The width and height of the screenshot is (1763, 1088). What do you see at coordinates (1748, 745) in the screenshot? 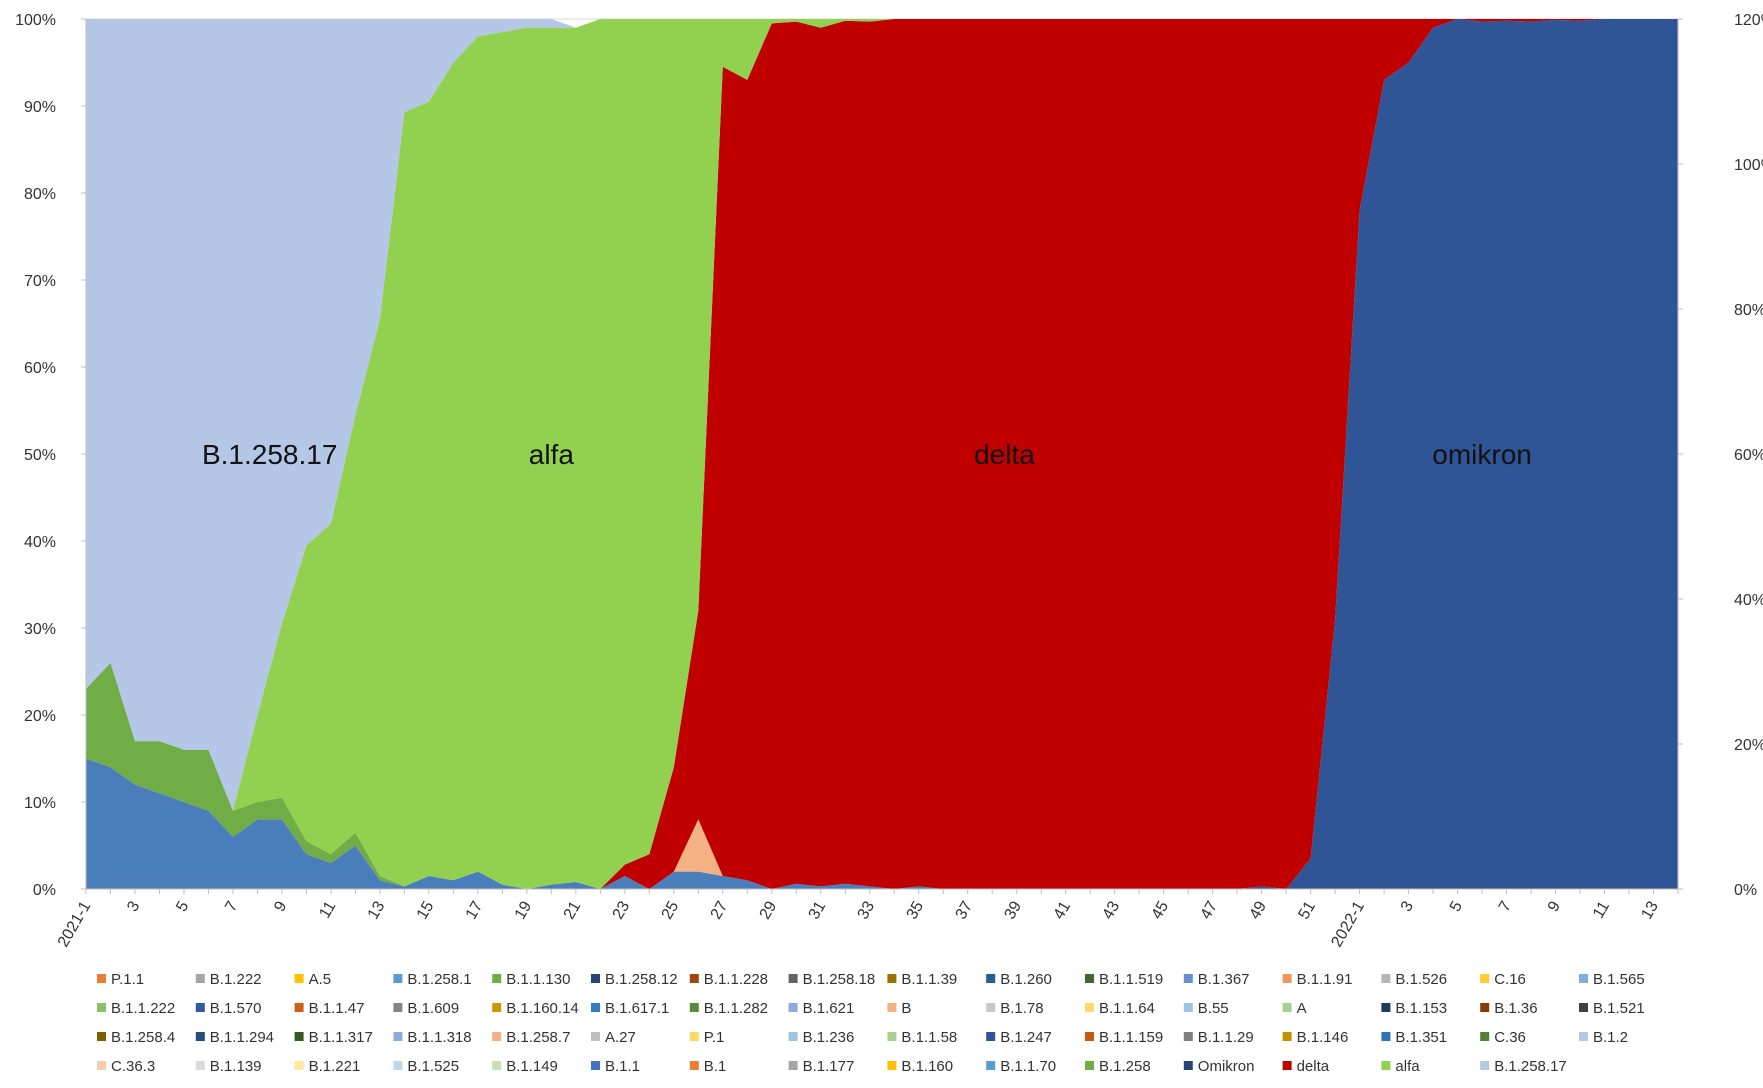
I see `y-right-tick-label: 20%` at bounding box center [1748, 745].